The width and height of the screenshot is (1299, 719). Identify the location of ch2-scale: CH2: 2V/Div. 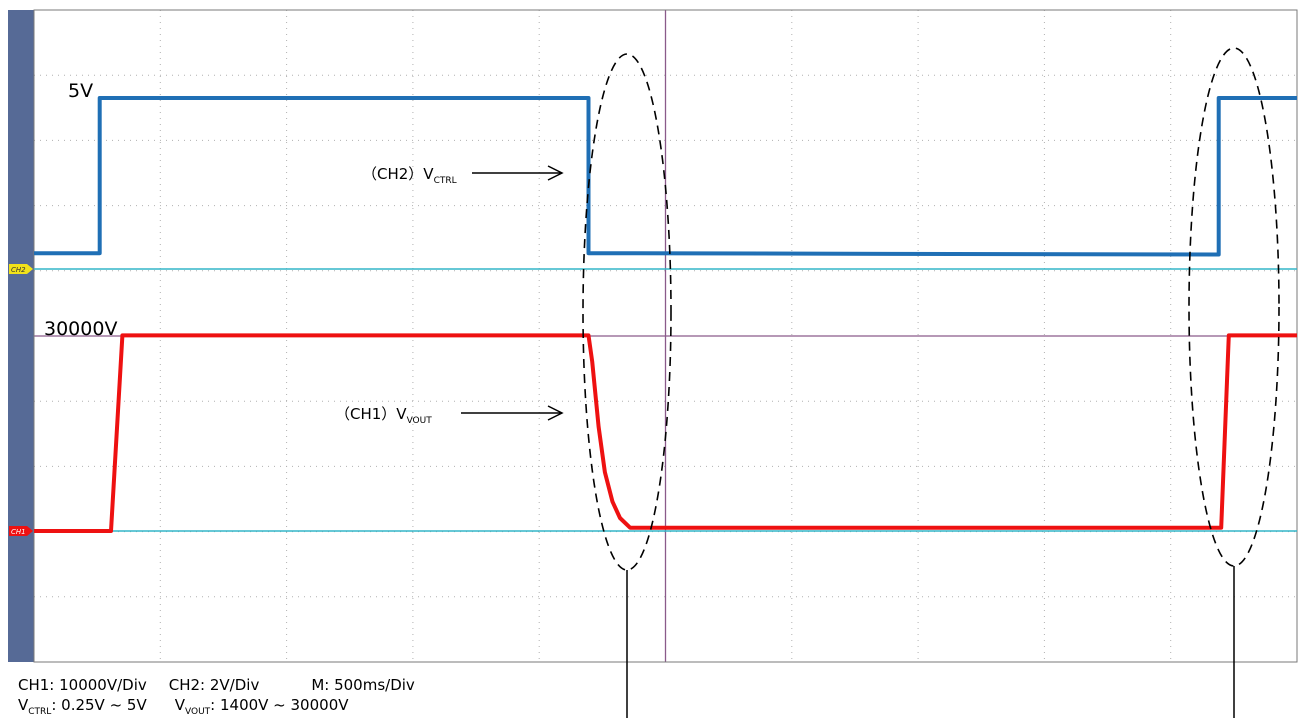
(214, 685).